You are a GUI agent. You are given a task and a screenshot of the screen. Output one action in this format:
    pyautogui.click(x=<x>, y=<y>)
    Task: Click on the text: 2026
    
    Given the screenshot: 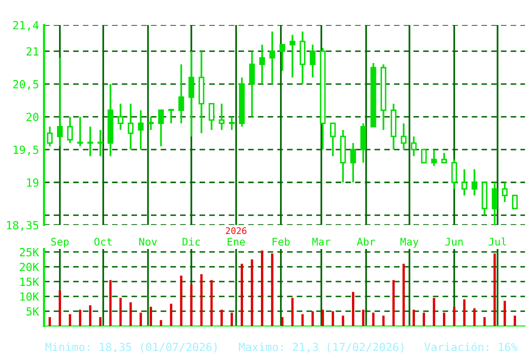 What is the action you would take?
    pyautogui.click(x=236, y=230)
    